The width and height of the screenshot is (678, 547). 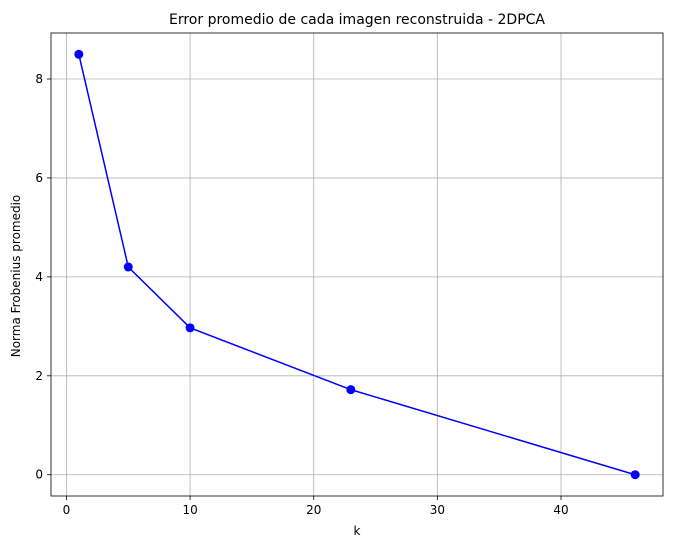 I want to click on x-tick-label: 10, so click(x=189, y=510).